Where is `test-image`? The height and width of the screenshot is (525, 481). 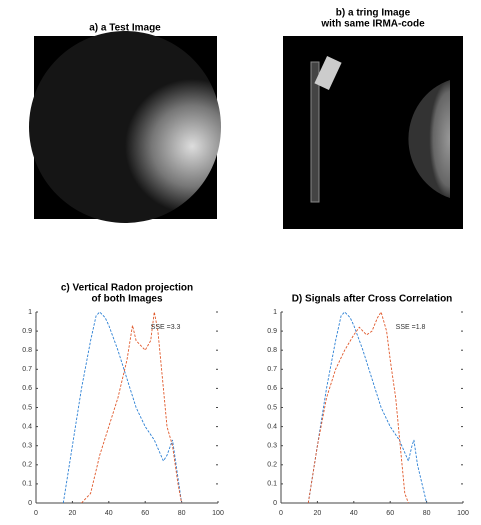
test-image is located at coordinates (125, 127).